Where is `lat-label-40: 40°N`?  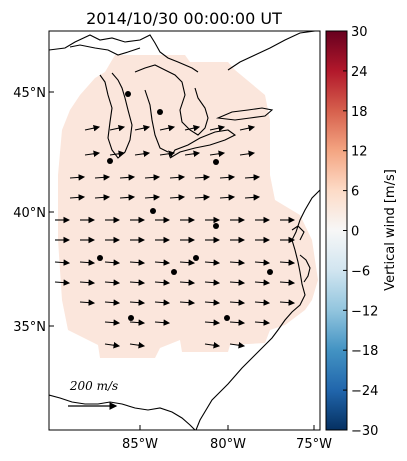
lat-label-40: 40°N is located at coordinates (29, 213).